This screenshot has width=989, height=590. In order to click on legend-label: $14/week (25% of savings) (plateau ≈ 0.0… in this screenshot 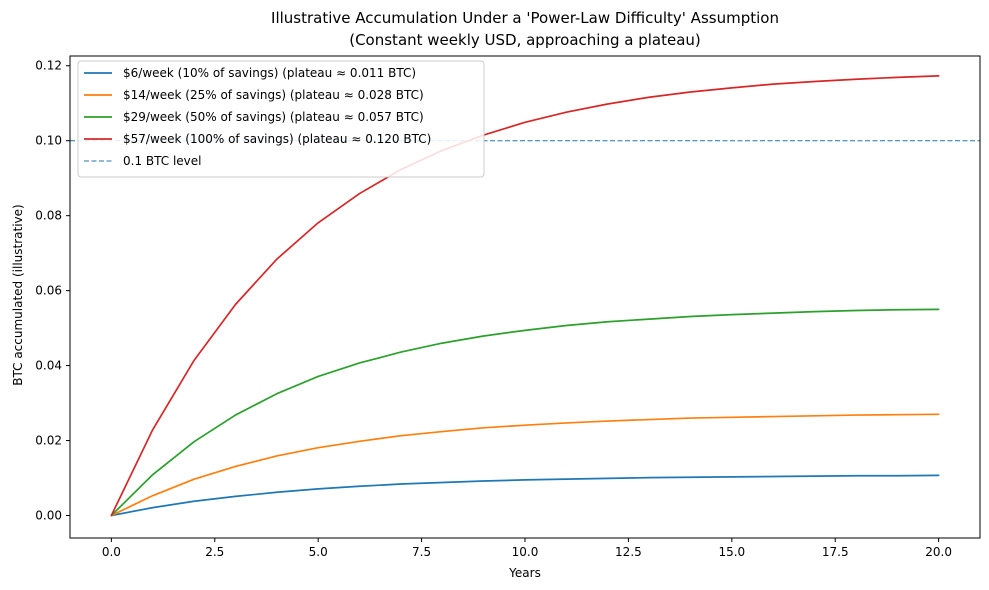, I will do `click(273, 95)`.